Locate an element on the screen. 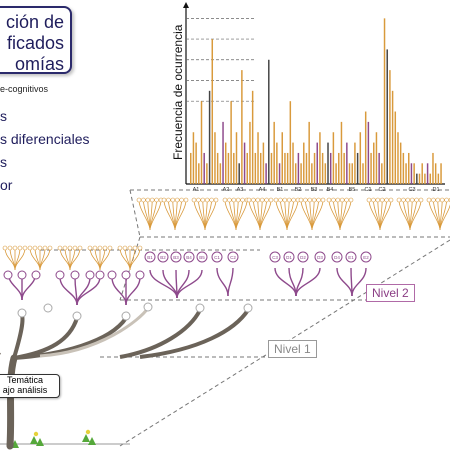 This screenshot has width=450, height=450. level-2-node-label: D1 is located at coordinates (289, 257).